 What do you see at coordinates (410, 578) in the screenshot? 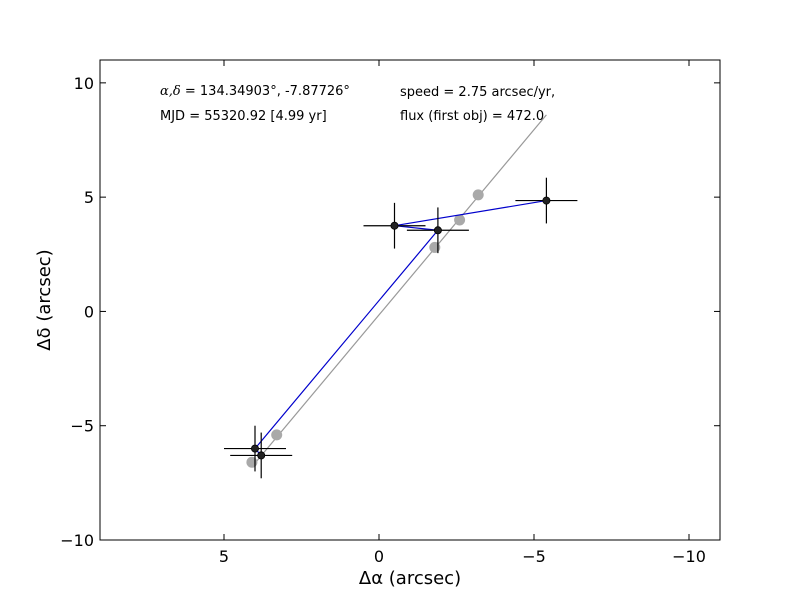
I see `x-axis-label: Δα (arcsec)` at bounding box center [410, 578].